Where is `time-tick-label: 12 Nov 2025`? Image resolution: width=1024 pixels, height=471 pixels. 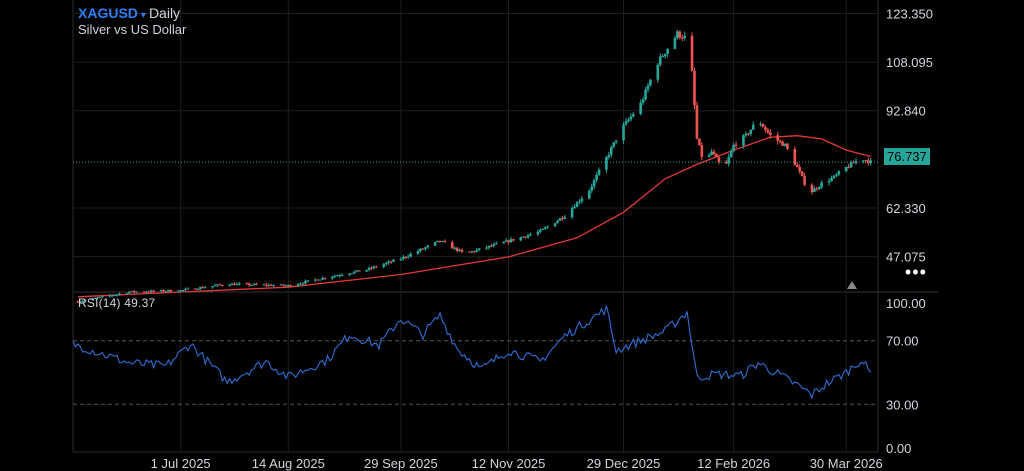 time-tick-label: 12 Nov 2025 is located at coordinates (509, 463).